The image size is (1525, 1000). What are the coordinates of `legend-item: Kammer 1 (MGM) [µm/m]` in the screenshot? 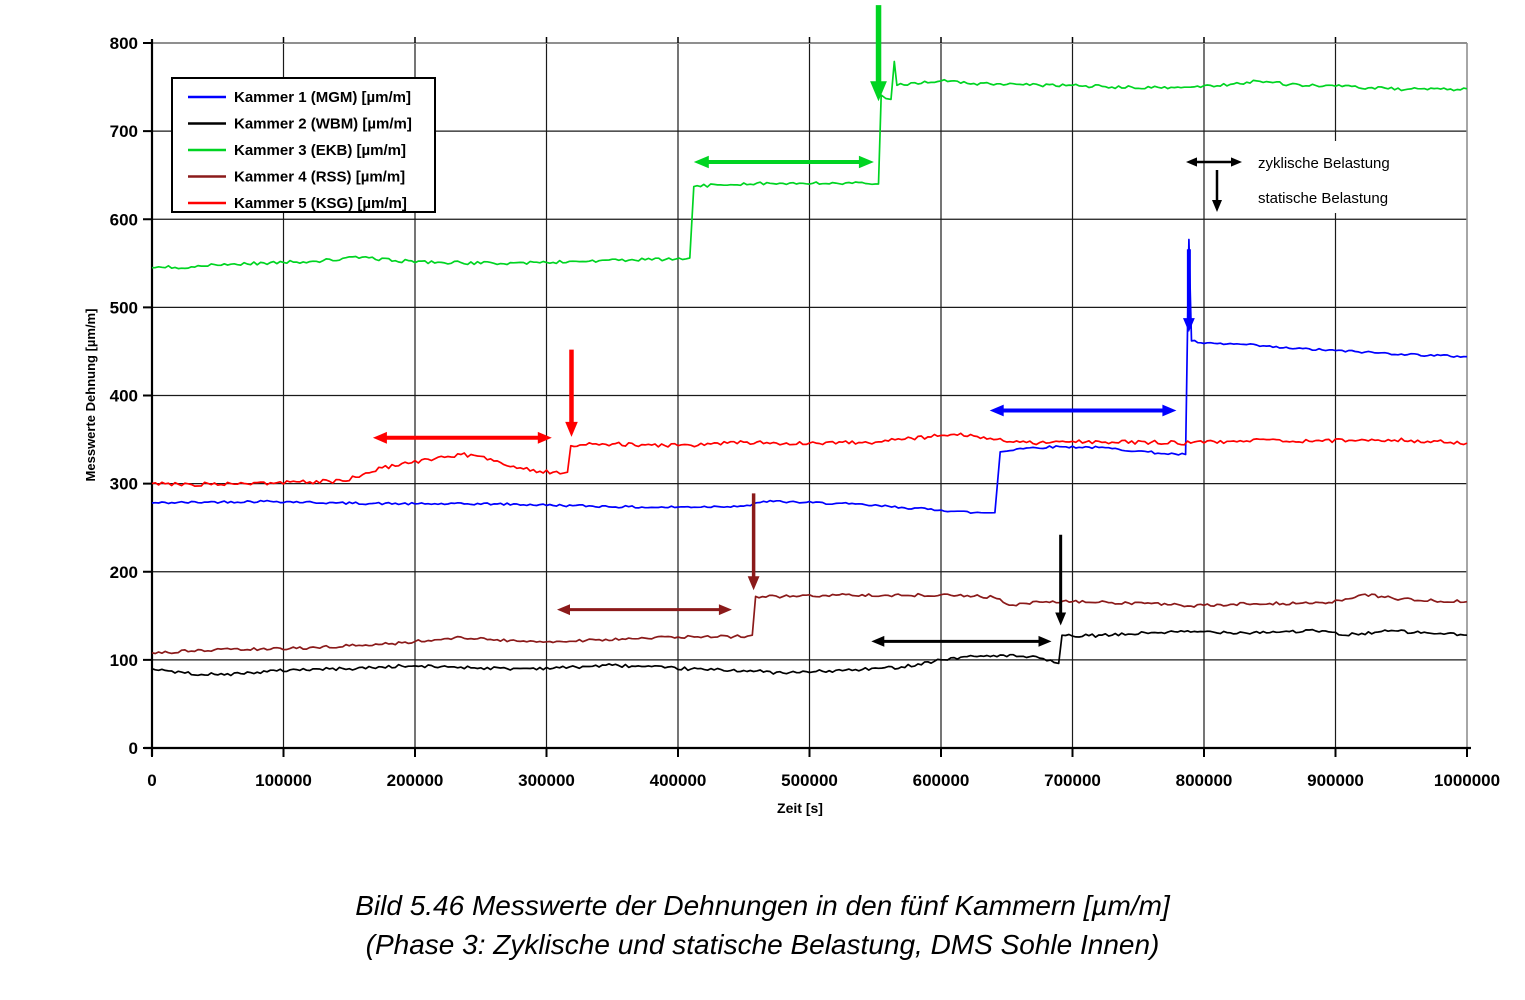 It's located at (299, 97).